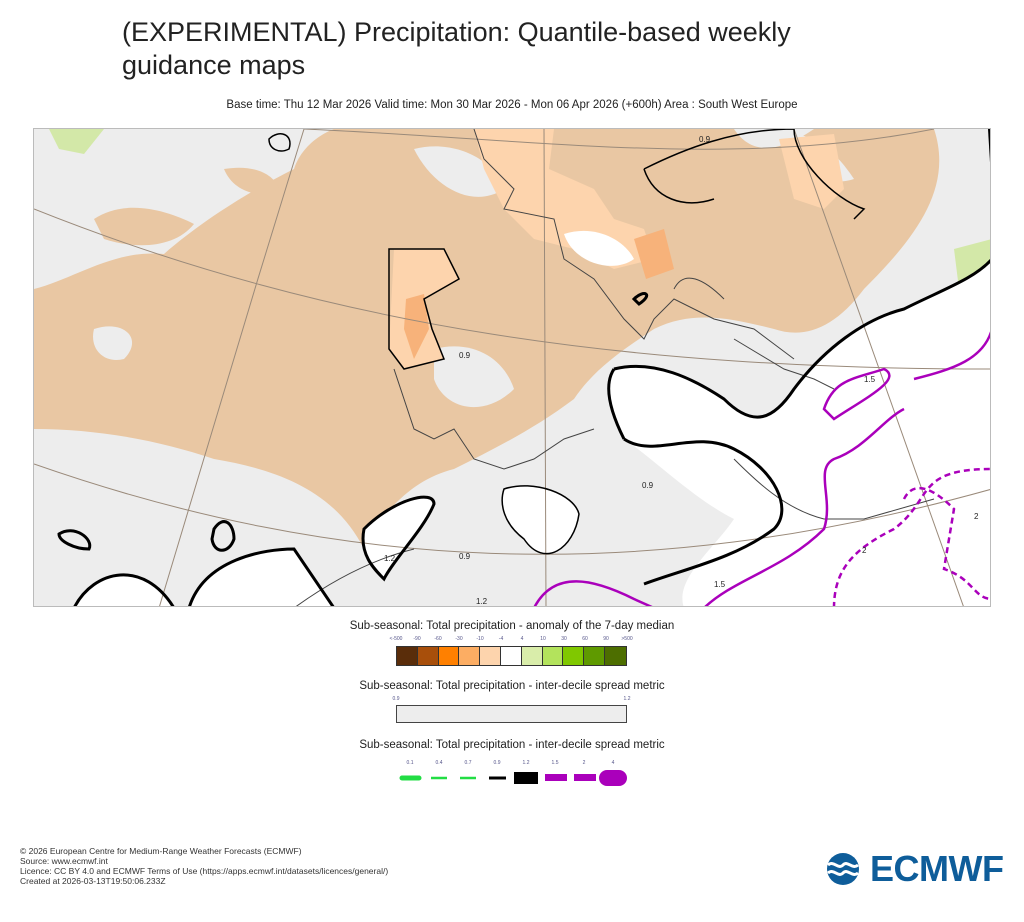  What do you see at coordinates (606, 639) in the screenshot?
I see `tick-label: 90` at bounding box center [606, 639].